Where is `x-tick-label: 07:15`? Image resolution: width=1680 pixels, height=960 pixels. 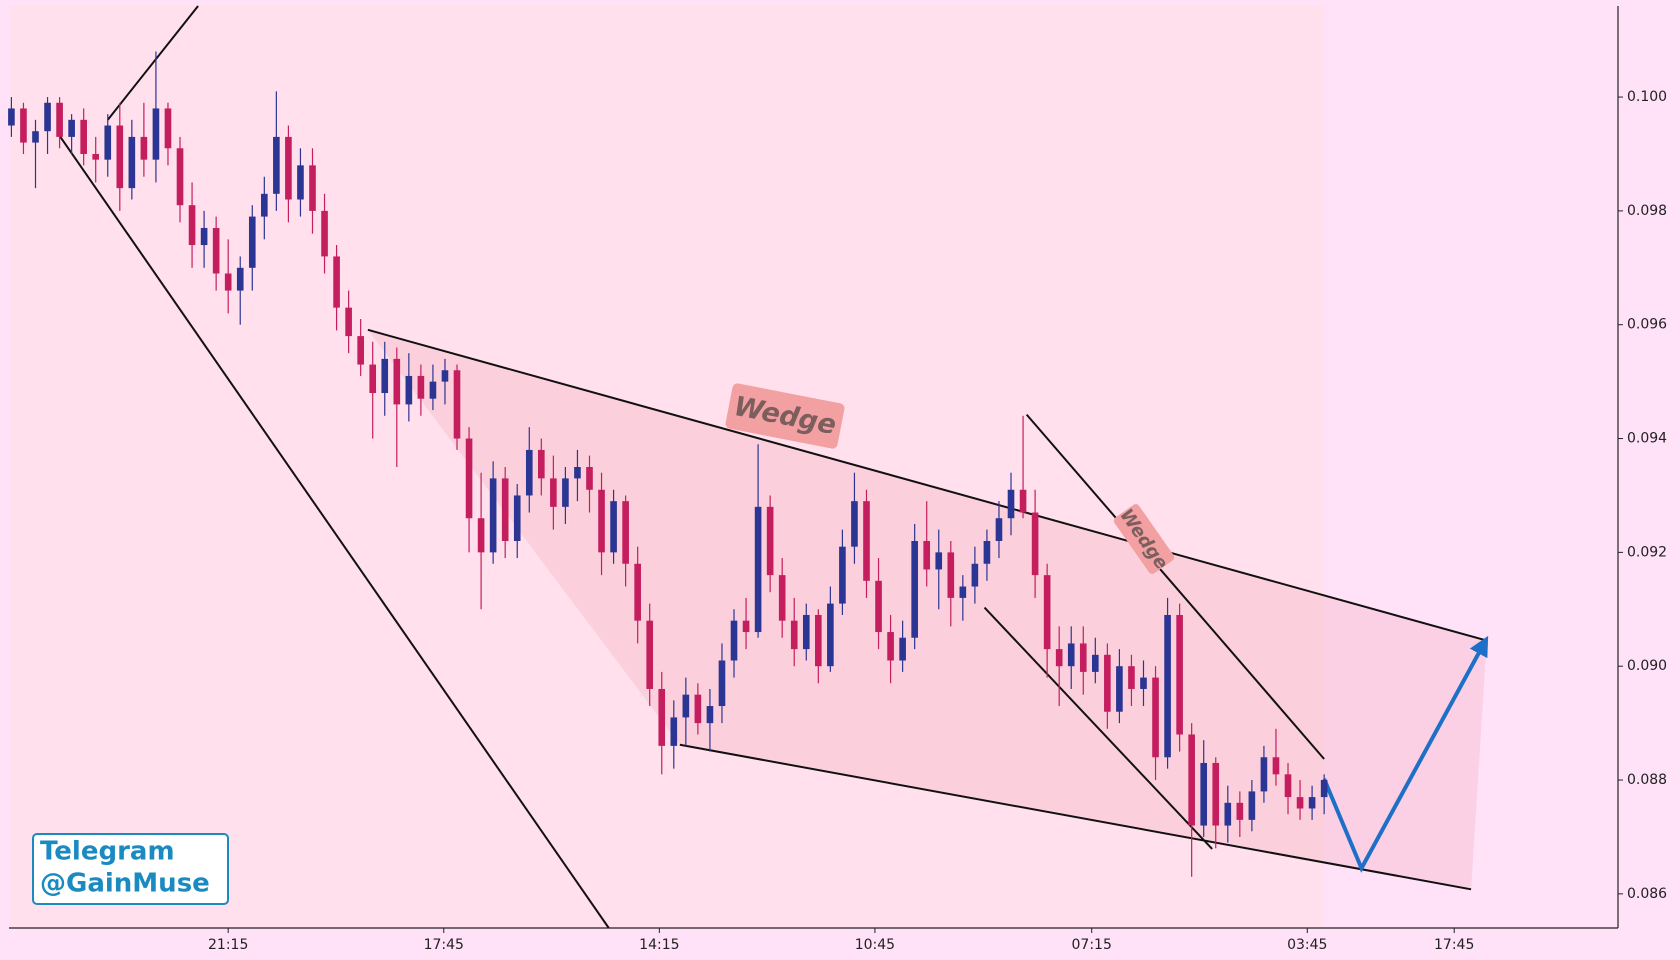
x-tick-label: 07:15 is located at coordinates (1092, 945).